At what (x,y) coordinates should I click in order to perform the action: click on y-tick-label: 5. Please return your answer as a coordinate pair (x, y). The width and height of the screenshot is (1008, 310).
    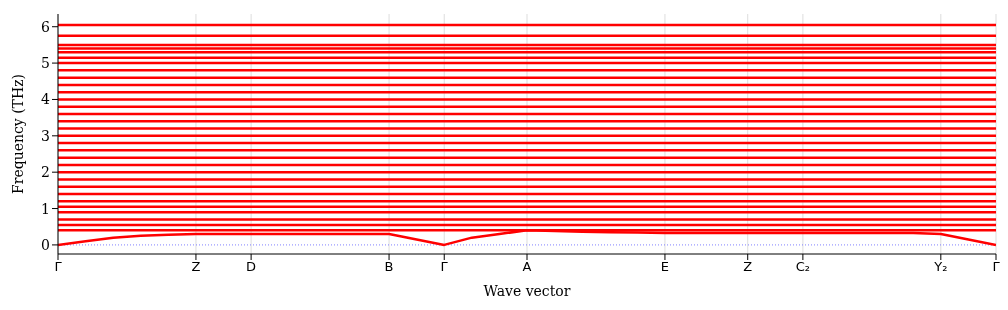
    Looking at the image, I should click on (45, 63).